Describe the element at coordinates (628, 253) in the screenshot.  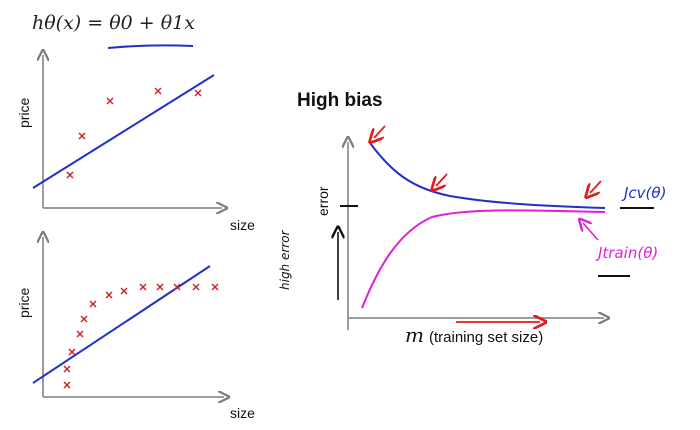
I see `train-label: Jtrain(θ)` at that location.